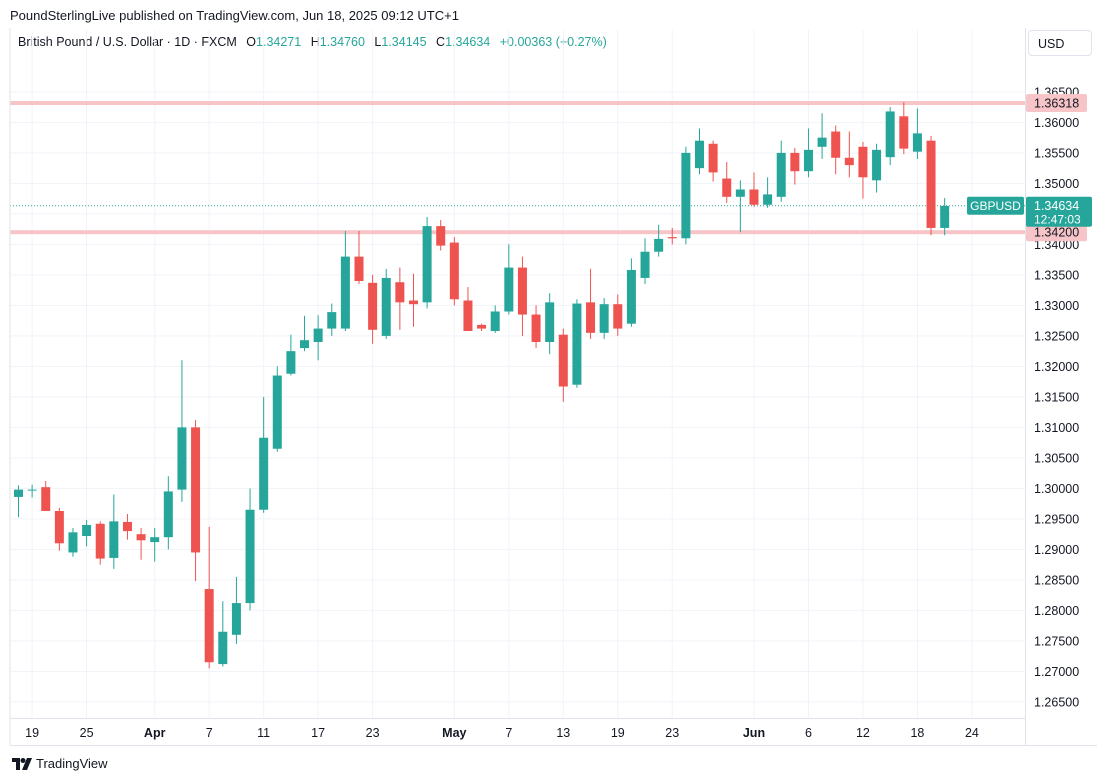 This screenshot has height=781, width=1107. I want to click on time-axis-labels: 19 25 Apr 7 11 17 23 May 7 13 19 23 Jun 6 12 18 24, so click(502, 733).